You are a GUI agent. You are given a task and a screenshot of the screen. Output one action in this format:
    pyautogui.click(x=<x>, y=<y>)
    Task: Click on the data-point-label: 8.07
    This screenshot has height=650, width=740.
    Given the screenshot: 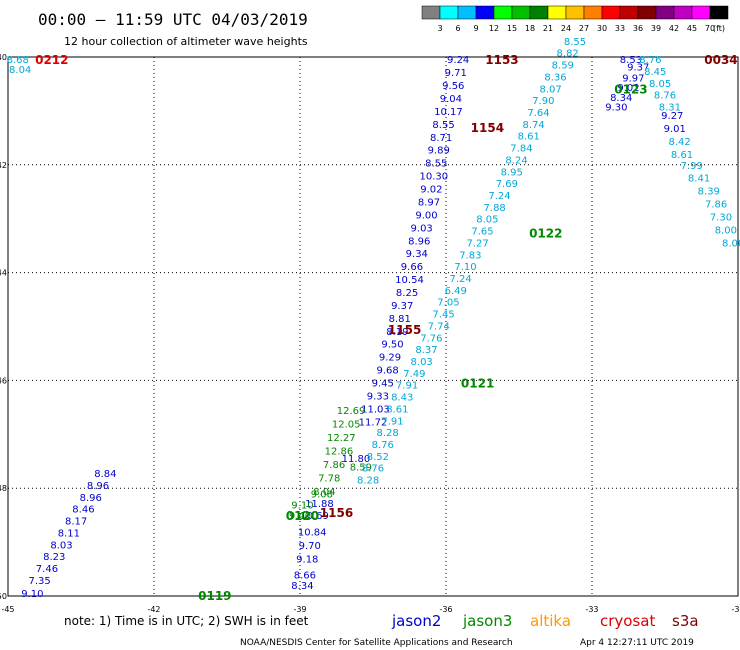 What is the action you would take?
    pyautogui.click(x=551, y=89)
    